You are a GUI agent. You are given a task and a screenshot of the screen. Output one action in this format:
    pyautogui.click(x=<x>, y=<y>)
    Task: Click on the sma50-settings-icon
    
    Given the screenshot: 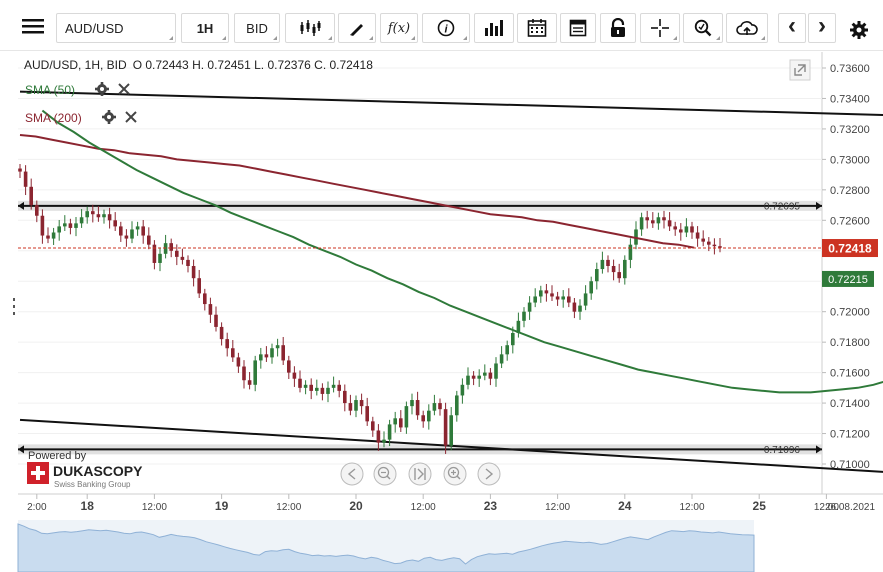 What is the action you would take?
    pyautogui.click(x=102, y=89)
    